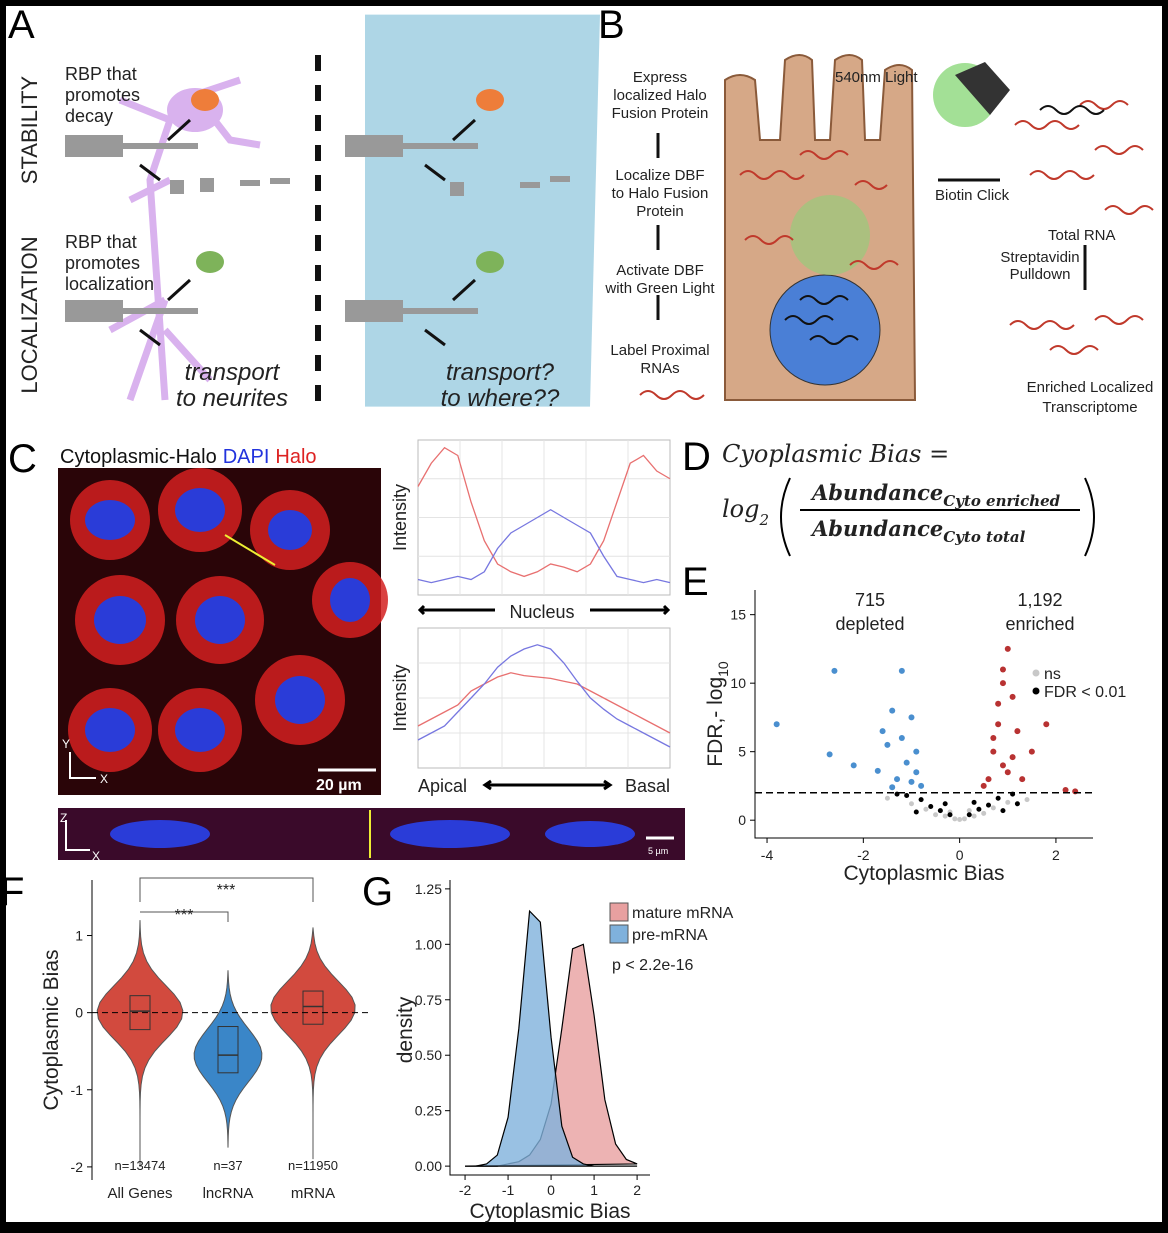 This screenshot has height=1233, width=1168. I want to click on x-tick-label: -1, so click(508, 1190).